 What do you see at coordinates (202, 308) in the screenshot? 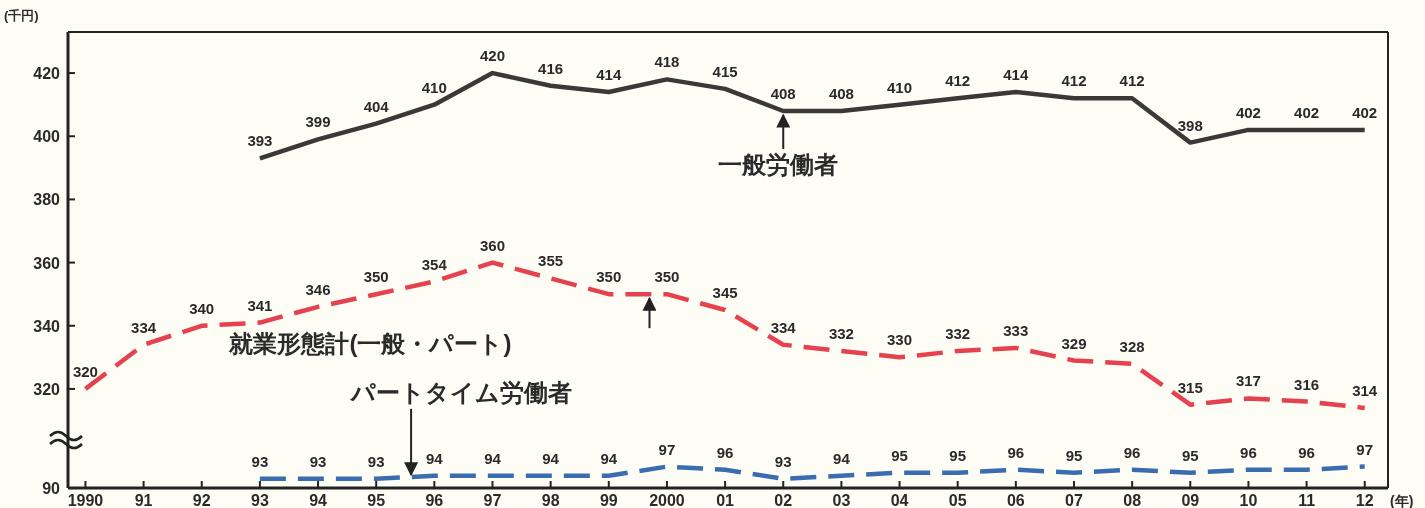
I see `label: 340` at bounding box center [202, 308].